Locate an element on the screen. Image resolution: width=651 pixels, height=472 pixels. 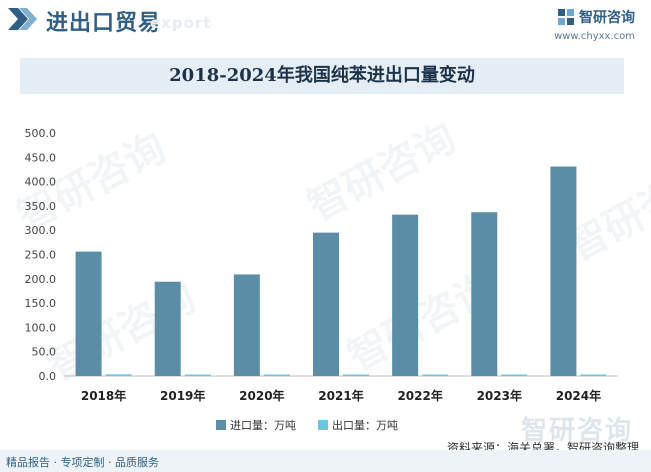
y-tick-label: 450.0 is located at coordinates (41, 157).